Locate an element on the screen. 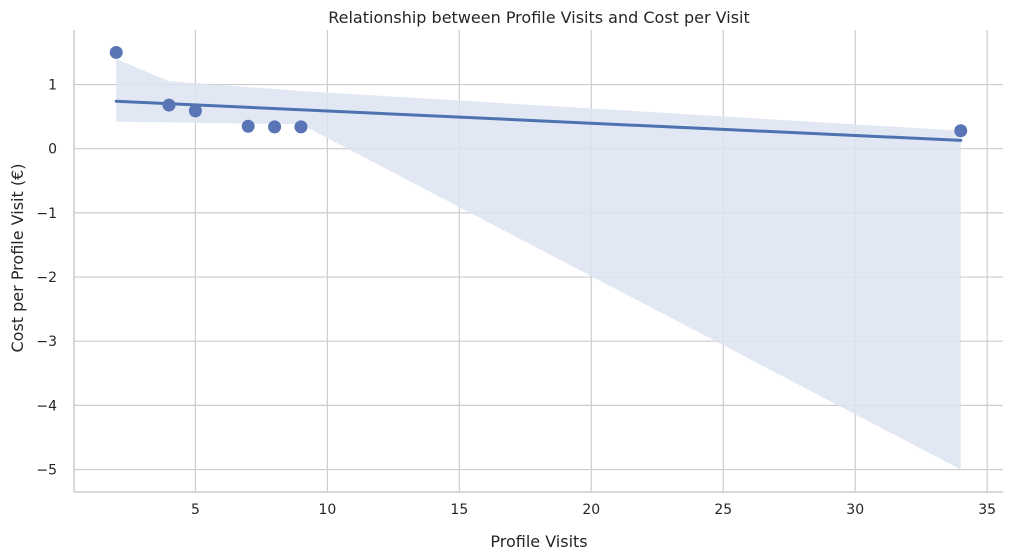  y-axis-label: Cost per Profile Visit (€) is located at coordinates (17, 258).